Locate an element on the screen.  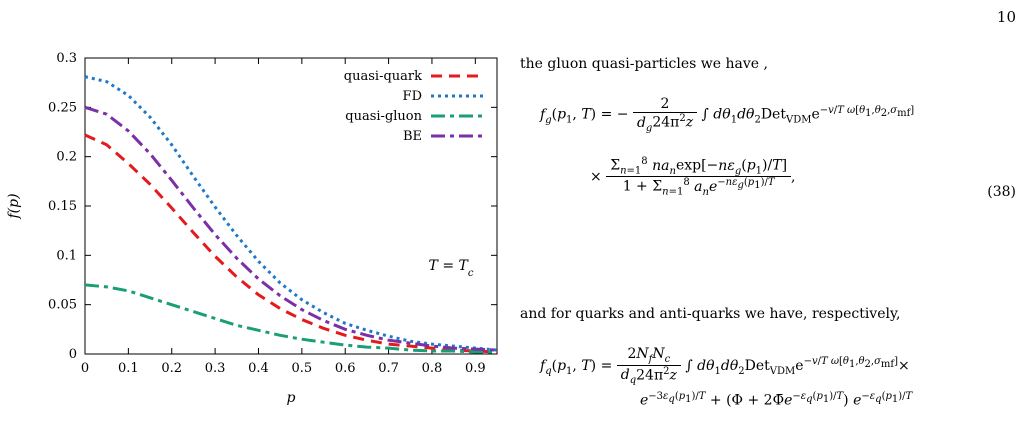
x-axis-label: p is located at coordinates (291, 398).